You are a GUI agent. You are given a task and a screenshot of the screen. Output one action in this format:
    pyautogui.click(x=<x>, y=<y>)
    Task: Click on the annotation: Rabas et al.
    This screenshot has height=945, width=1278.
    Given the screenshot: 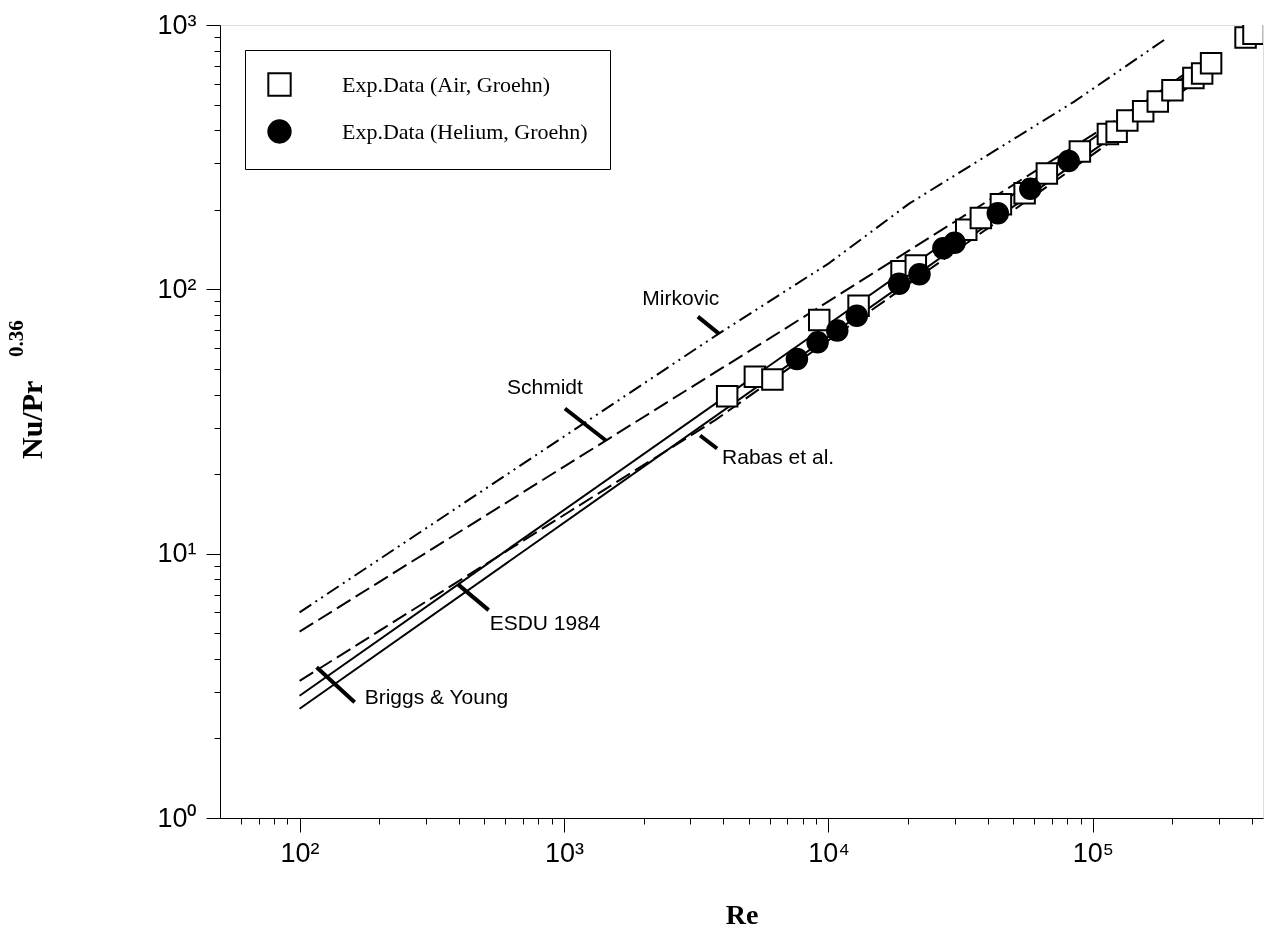 What is the action you would take?
    pyautogui.click(x=778, y=457)
    